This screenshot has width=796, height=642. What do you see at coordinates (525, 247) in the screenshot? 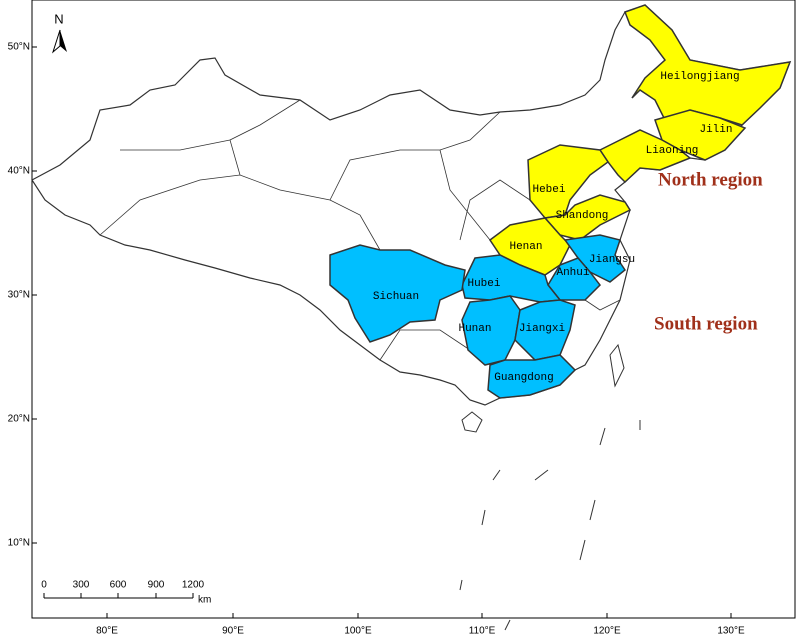
I see `province-label: Henan` at bounding box center [525, 247].